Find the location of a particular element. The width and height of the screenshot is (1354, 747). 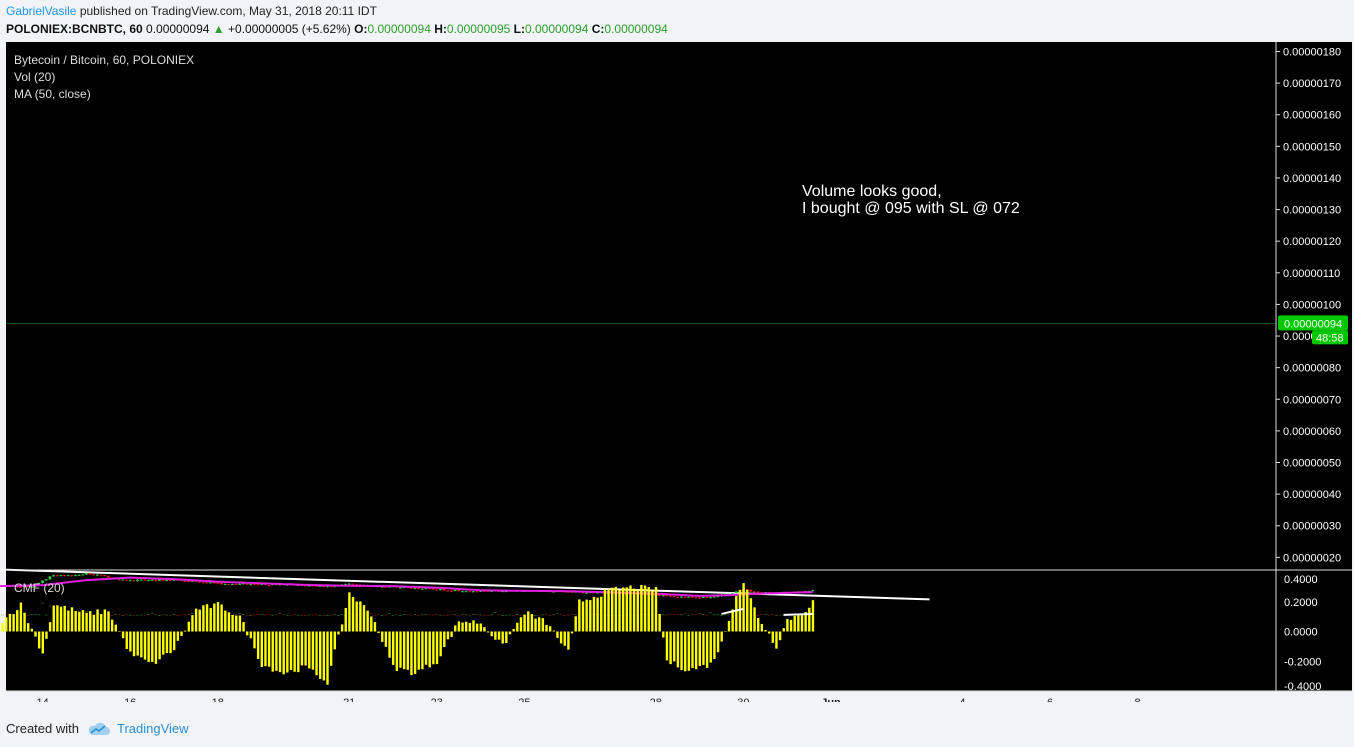

ma-legend: MA (50, close) is located at coordinates (52, 94).